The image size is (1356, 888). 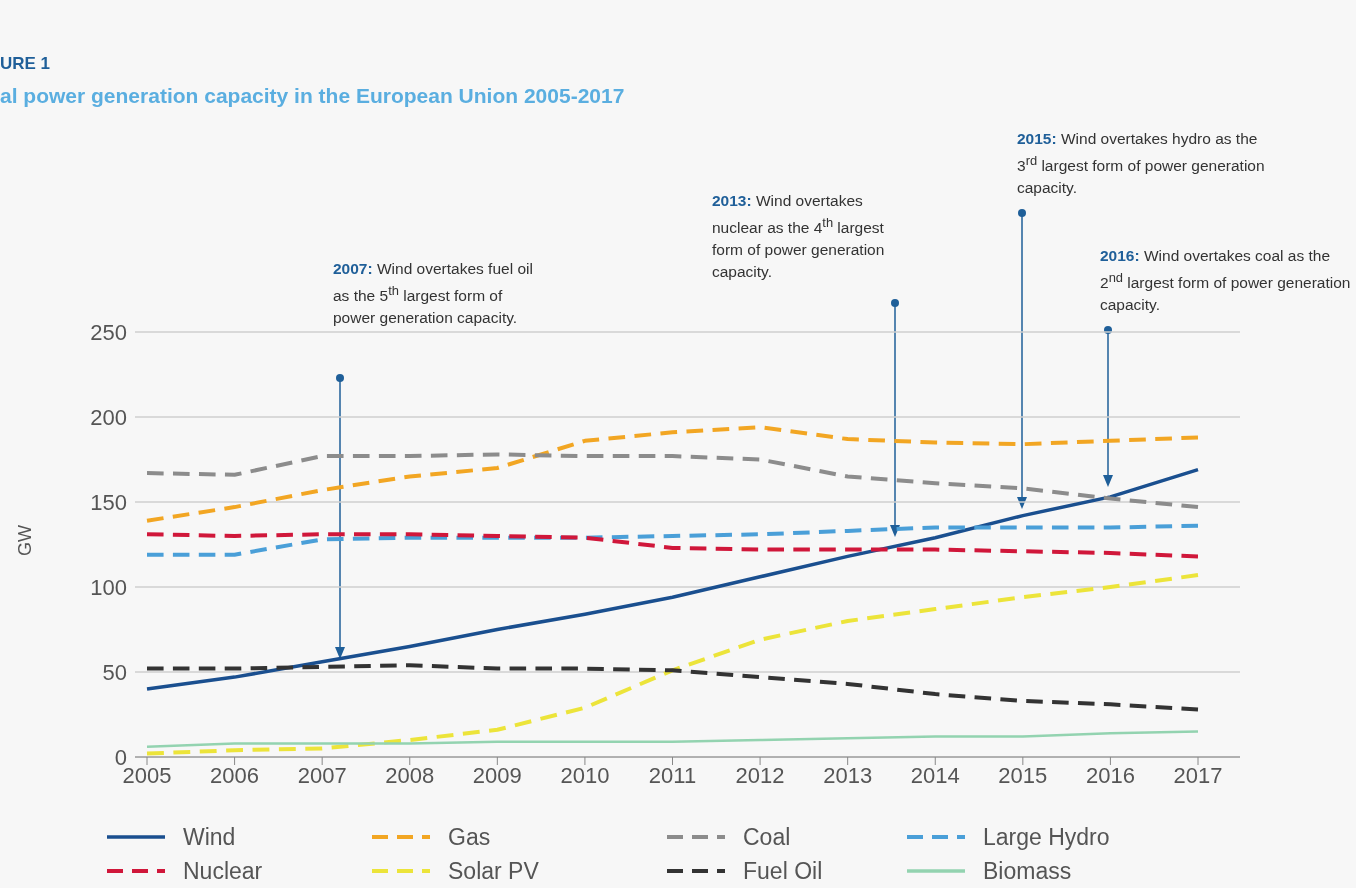 What do you see at coordinates (223, 871) in the screenshot?
I see `legend-label: Nuclear` at bounding box center [223, 871].